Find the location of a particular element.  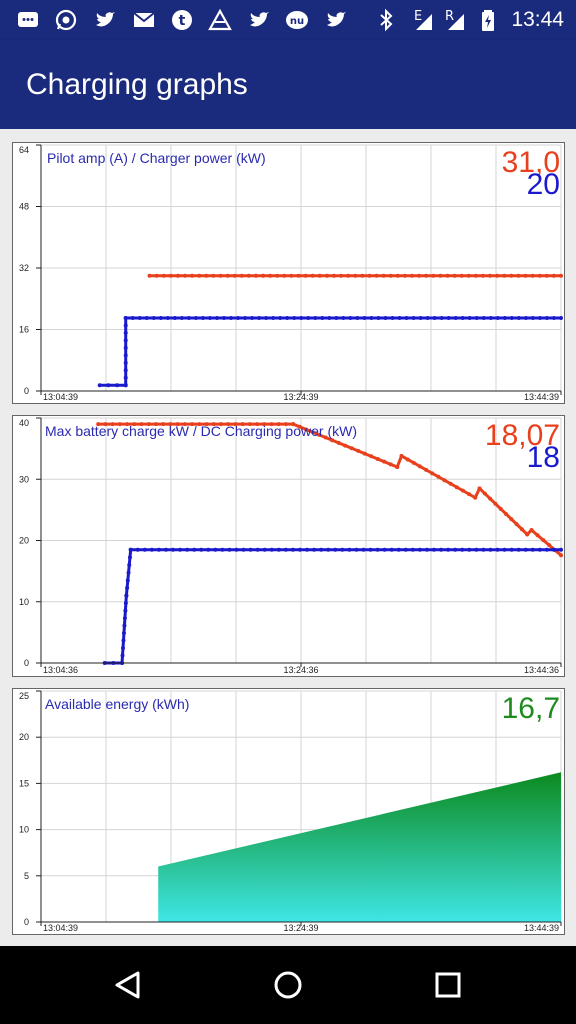

y-tick-label: 64 is located at coordinates (24, 150).